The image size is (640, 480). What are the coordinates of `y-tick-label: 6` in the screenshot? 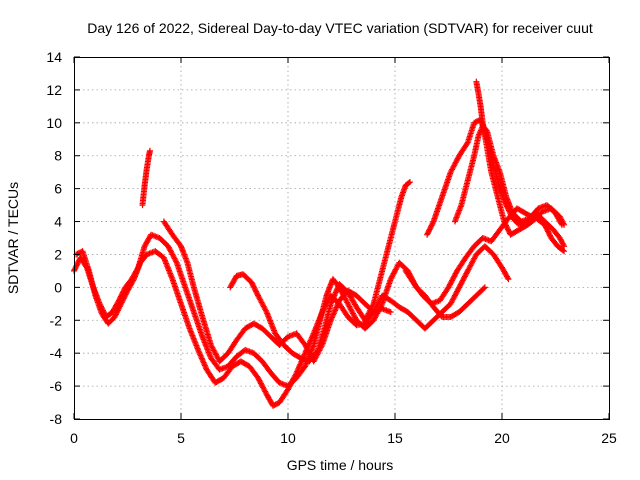 It's located at (58, 189).